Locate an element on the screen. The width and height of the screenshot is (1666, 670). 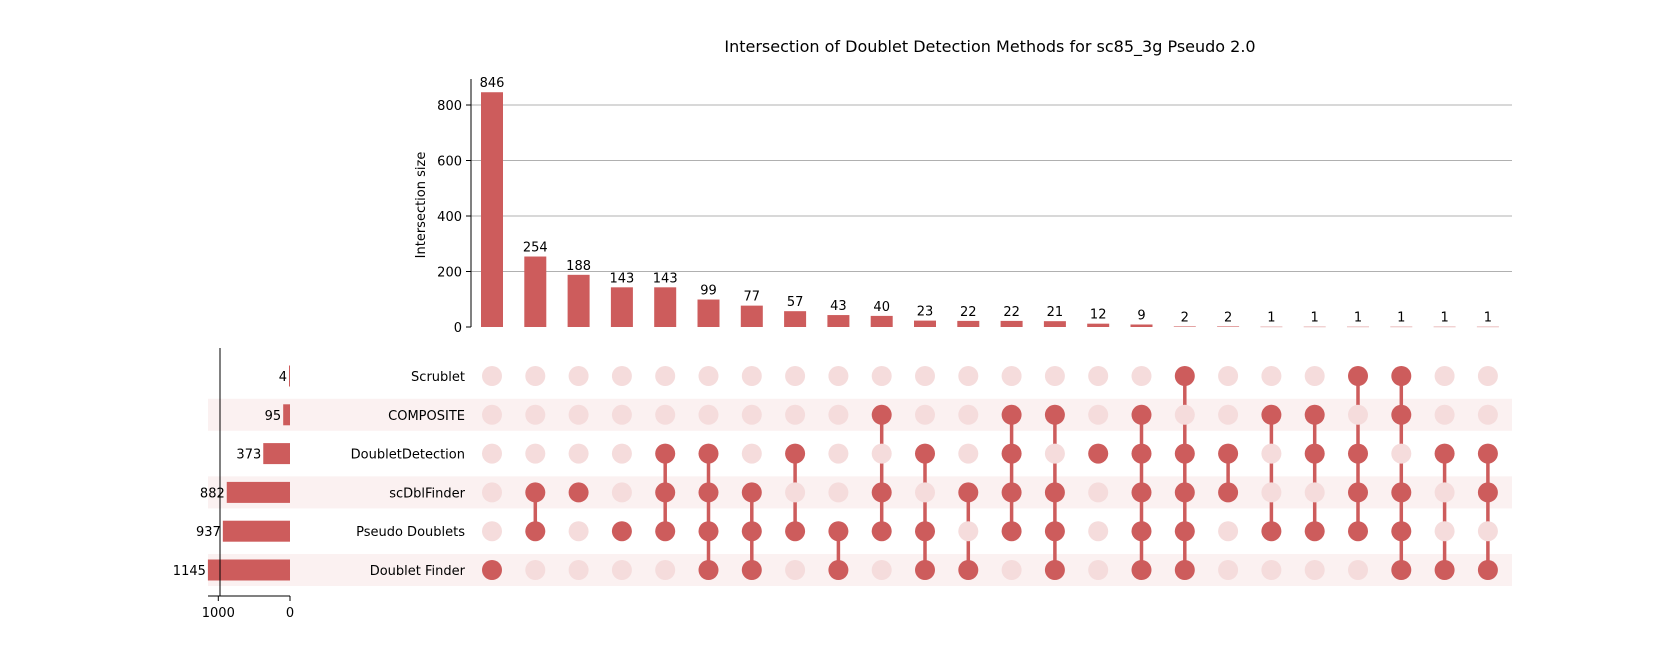
set-size-label: 937 is located at coordinates (208, 532).